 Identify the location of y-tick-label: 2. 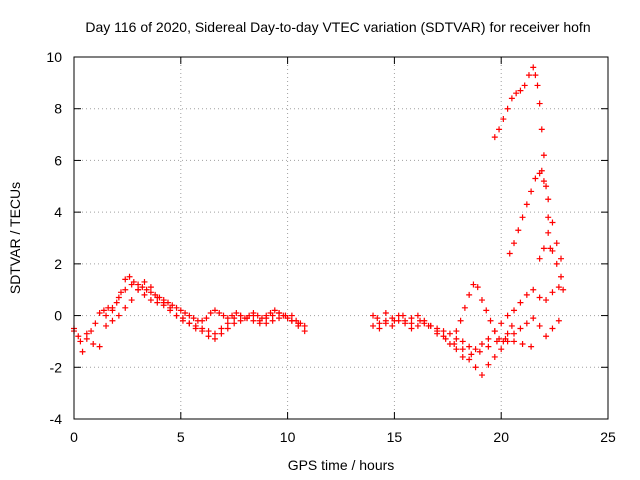
(58, 264).